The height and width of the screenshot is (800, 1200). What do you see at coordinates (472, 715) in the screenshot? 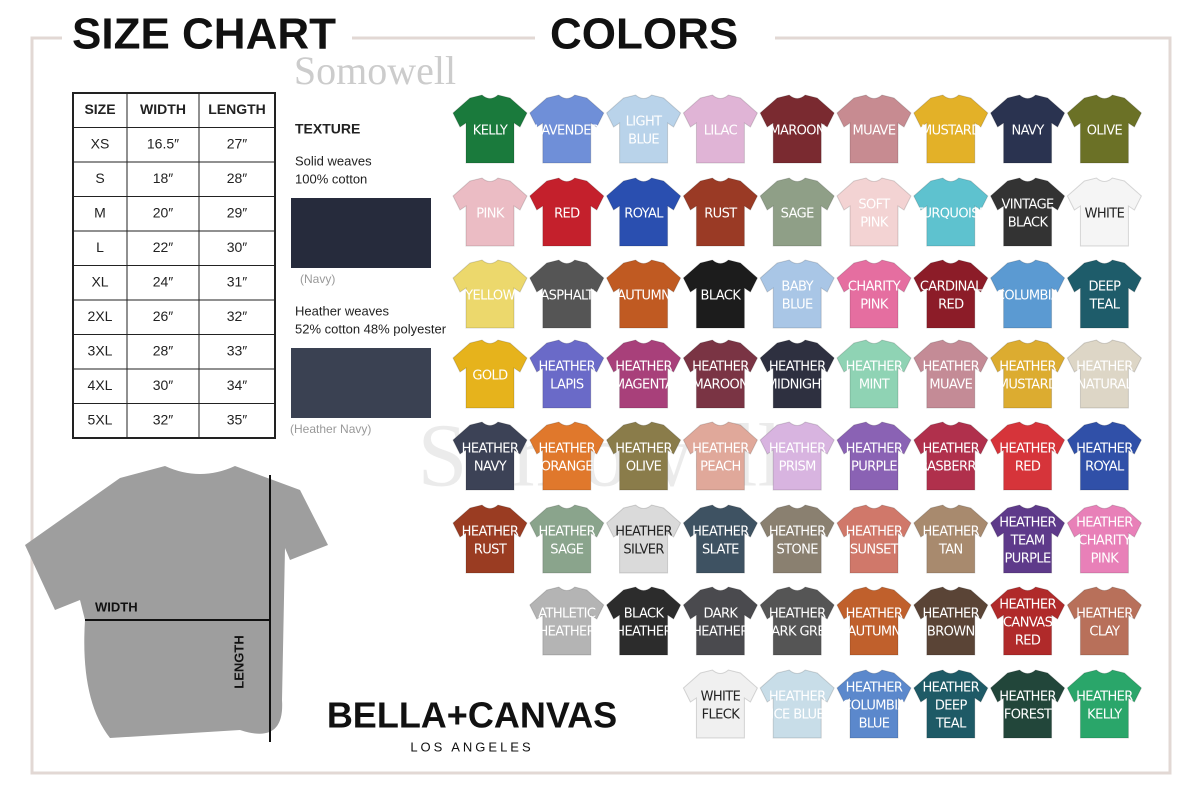
I see `brand-name: BELLA+CANVAS` at bounding box center [472, 715].